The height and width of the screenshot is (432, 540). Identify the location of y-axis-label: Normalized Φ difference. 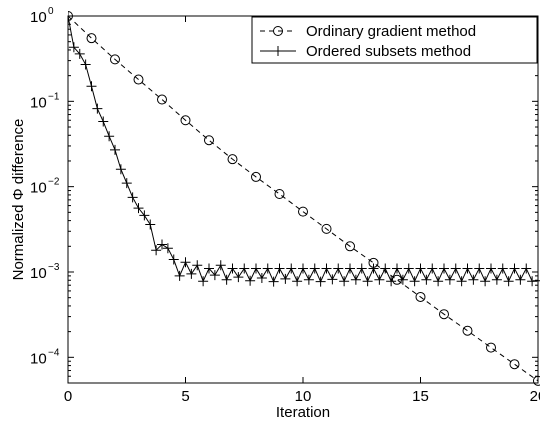
(18, 200).